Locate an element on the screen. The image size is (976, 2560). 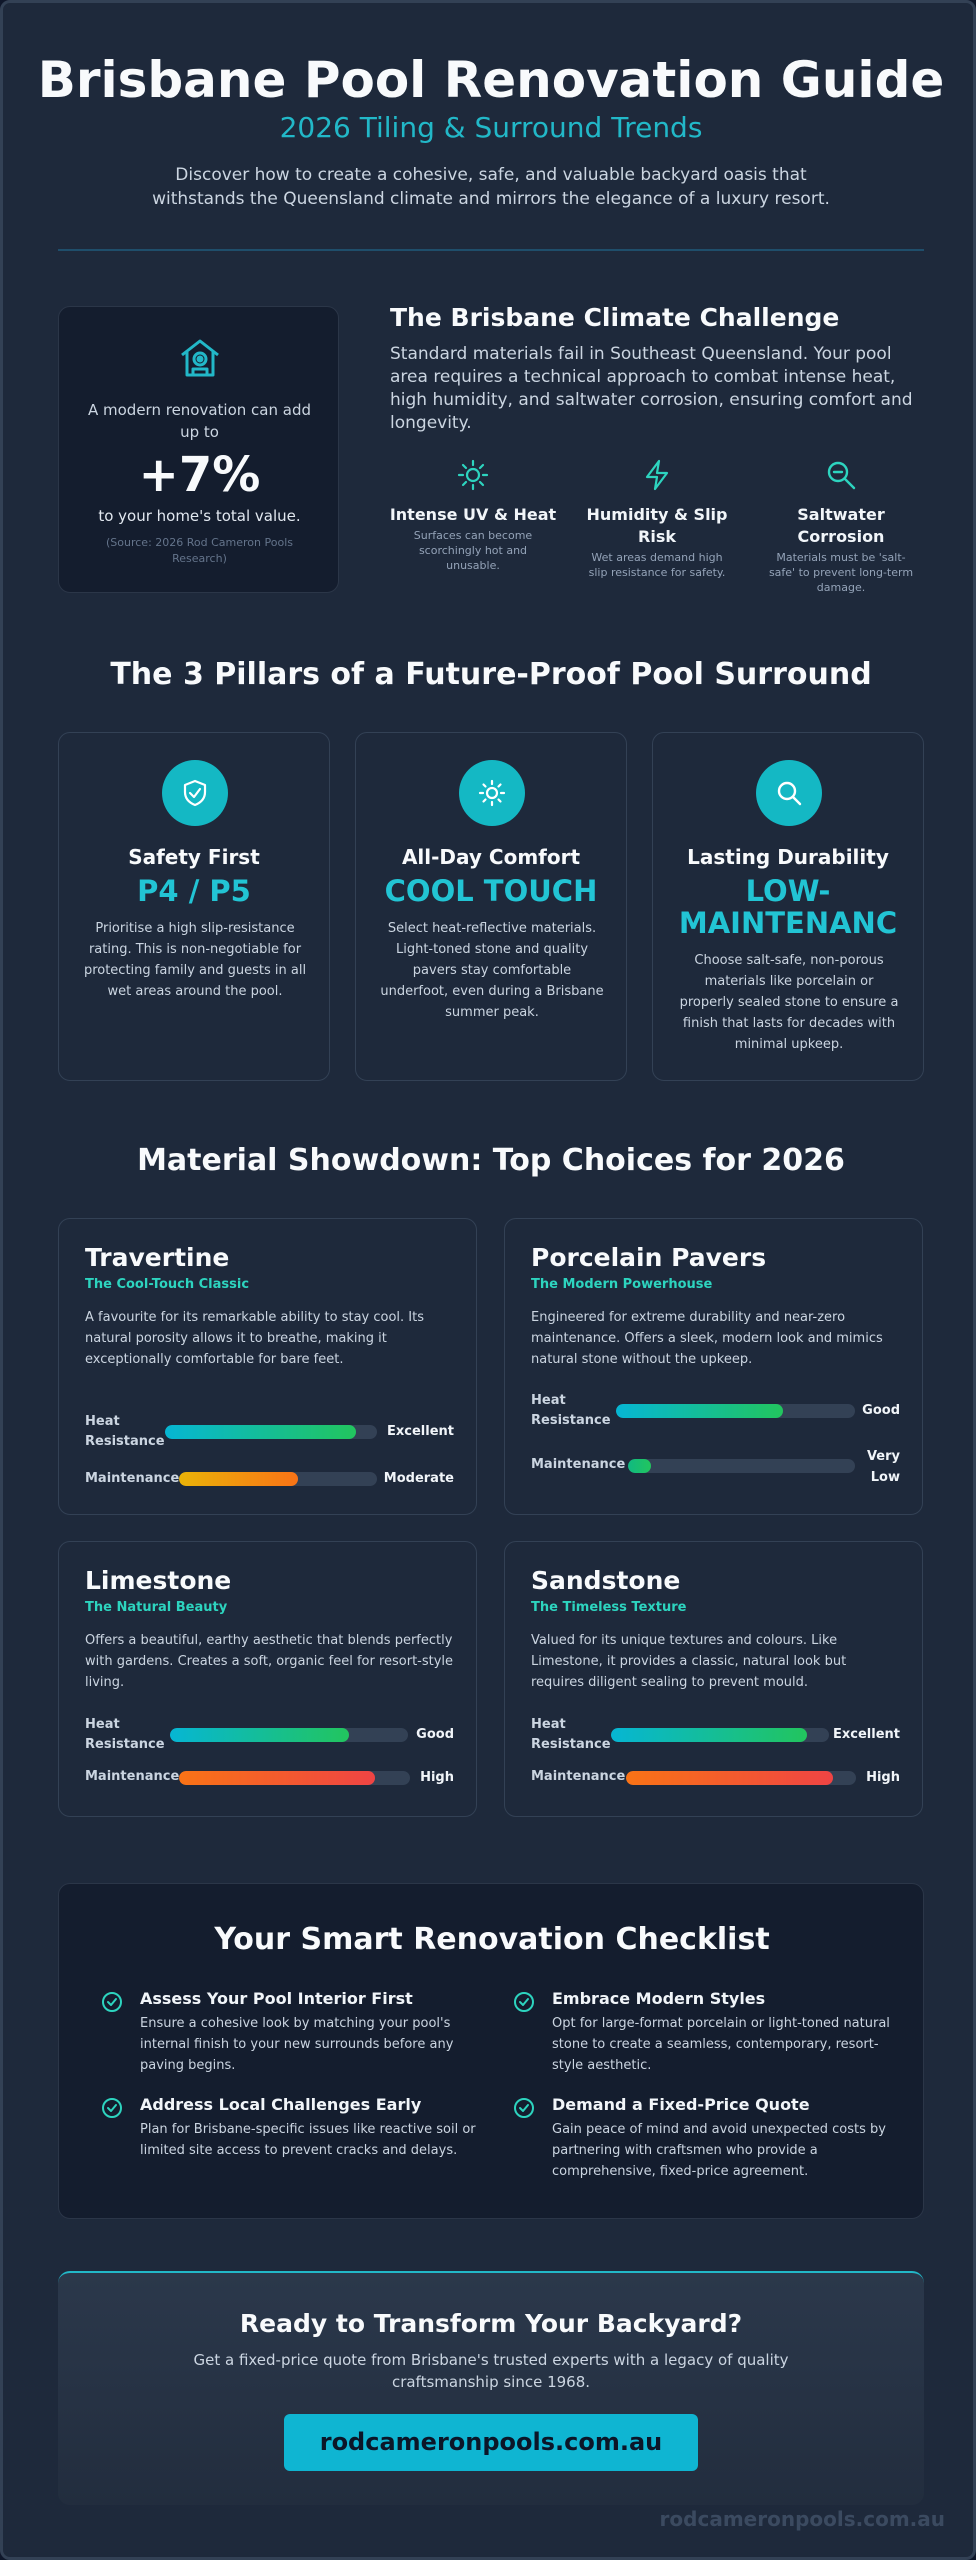
pillar-title: All-Day Comfort is located at coordinates (491, 857).